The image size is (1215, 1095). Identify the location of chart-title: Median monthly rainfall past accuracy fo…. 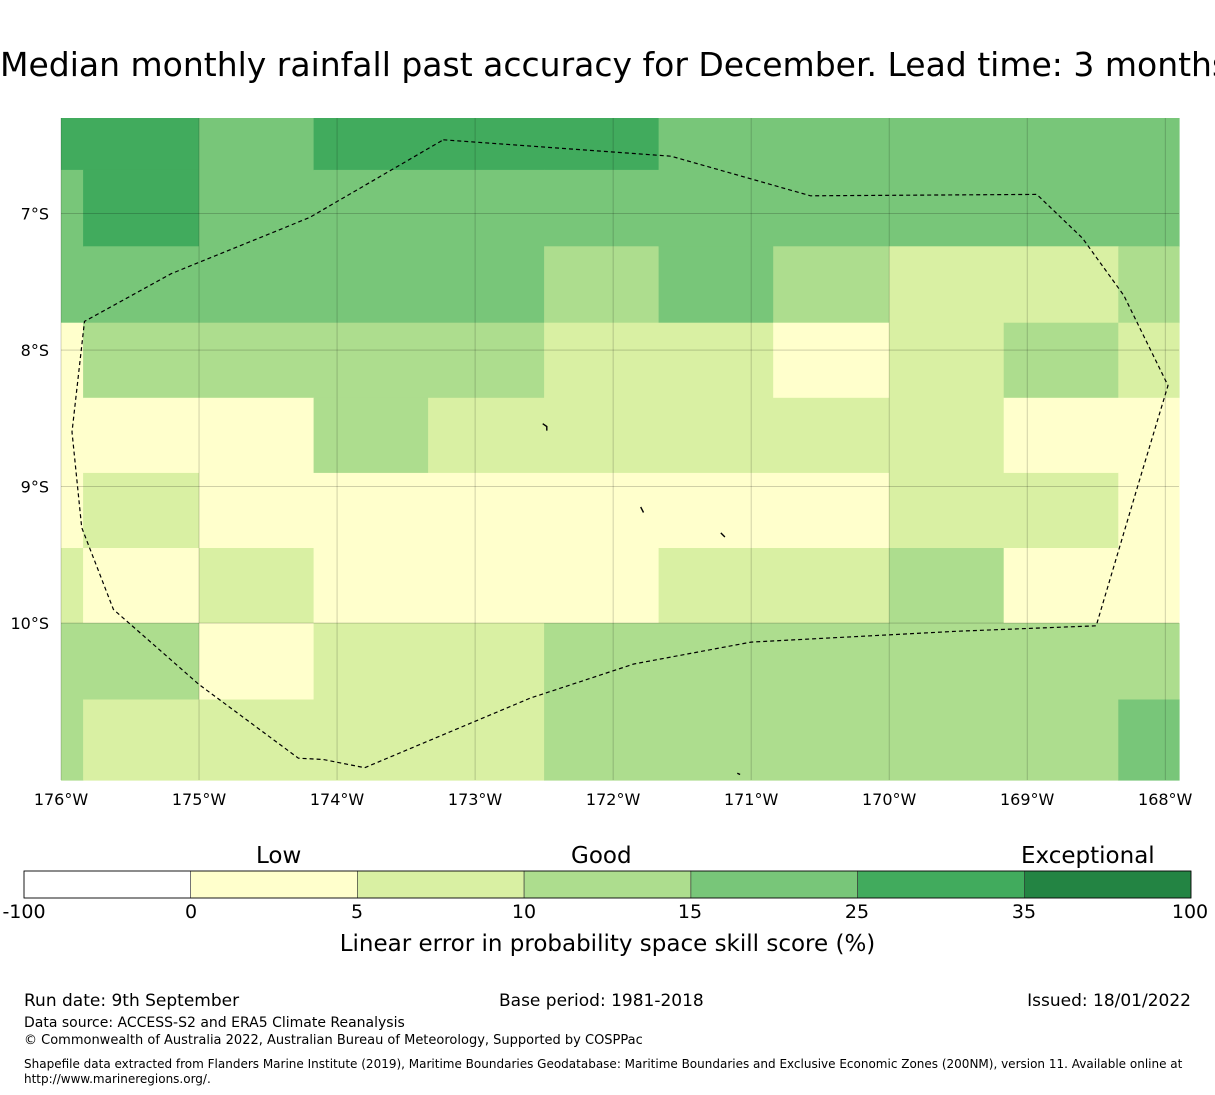
(607, 64).